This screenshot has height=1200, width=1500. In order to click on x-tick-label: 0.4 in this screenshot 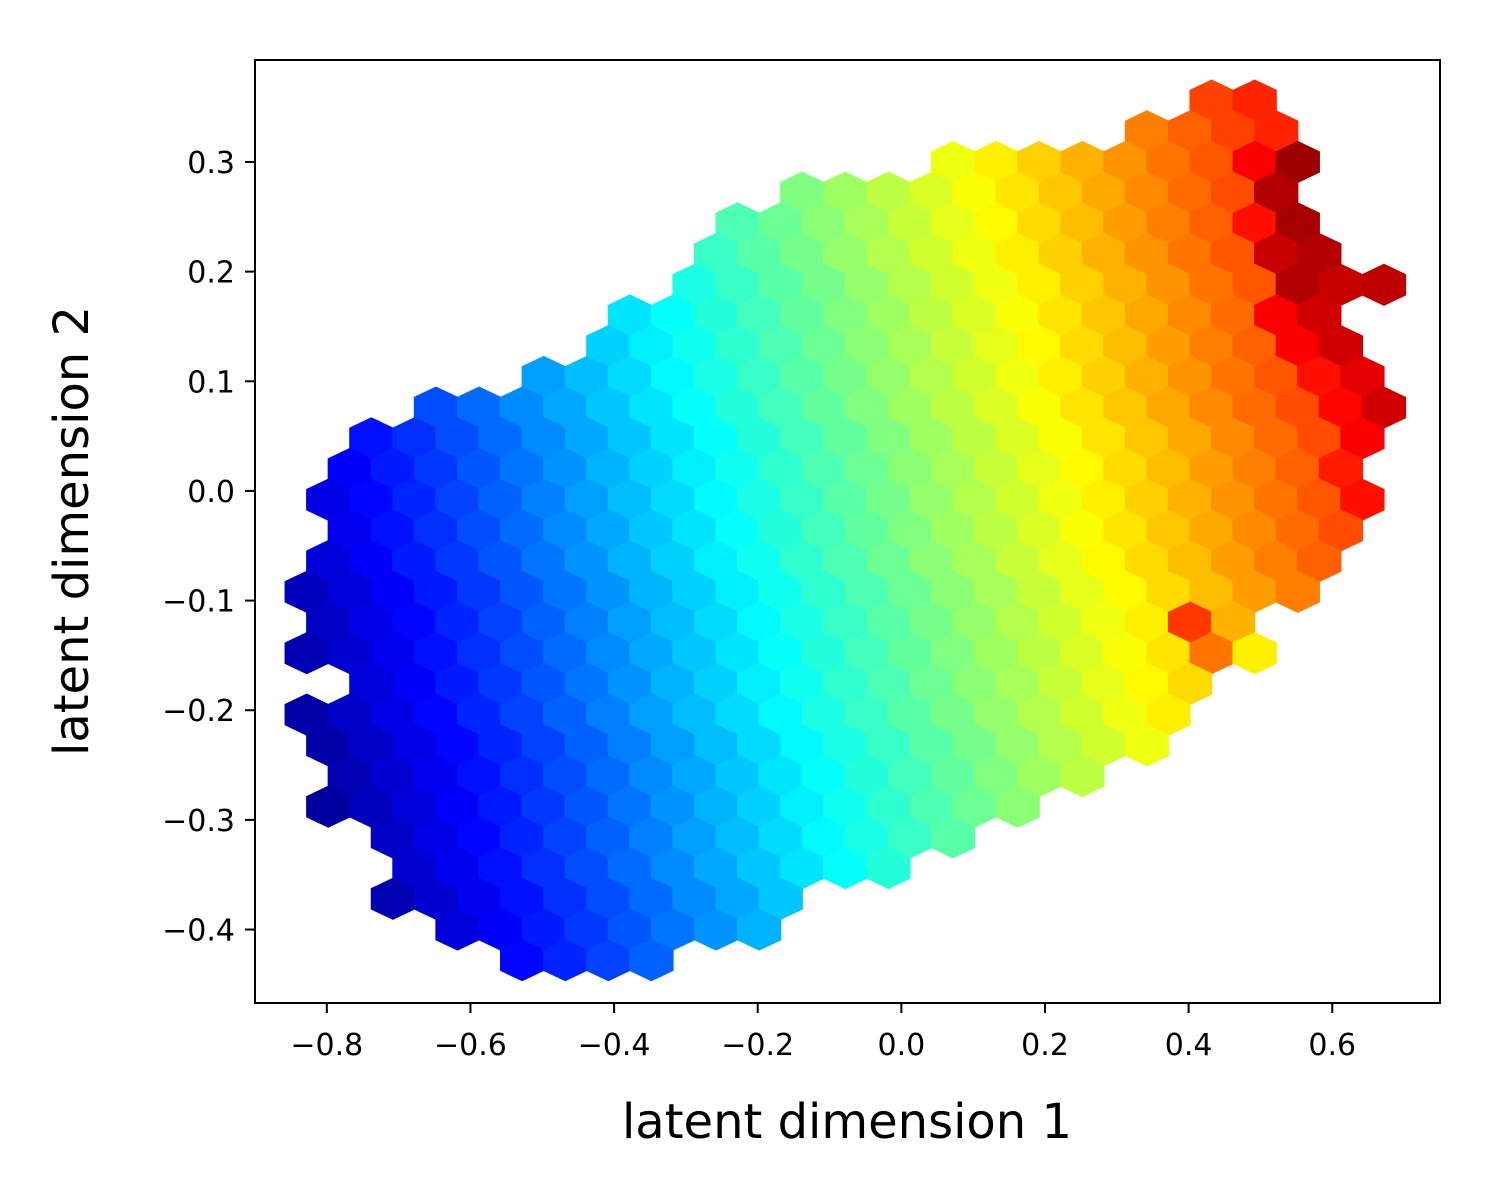, I will do `click(1189, 1045)`.